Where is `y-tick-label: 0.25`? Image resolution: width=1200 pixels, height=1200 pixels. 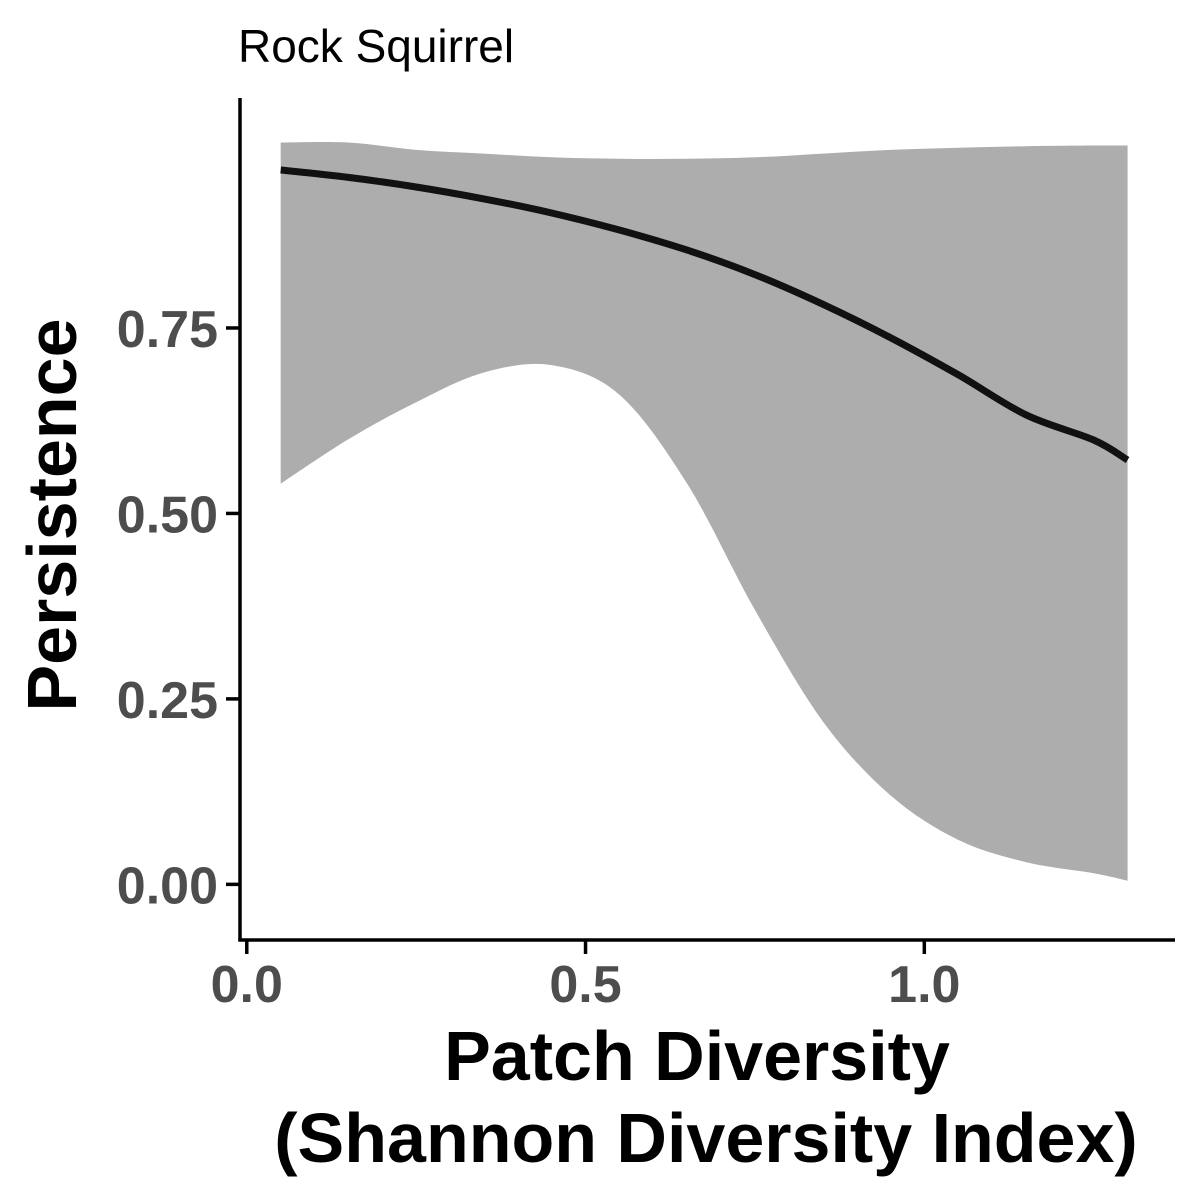 y-tick-label: 0.25 is located at coordinates (167, 701).